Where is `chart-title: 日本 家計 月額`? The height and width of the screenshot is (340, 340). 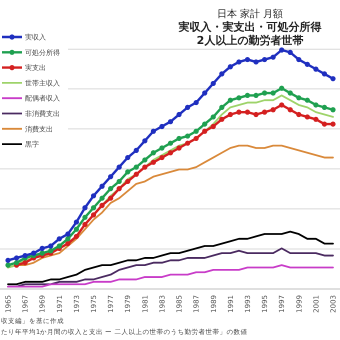 chart-title: 日本 家計 月額 is located at coordinates (250, 14).